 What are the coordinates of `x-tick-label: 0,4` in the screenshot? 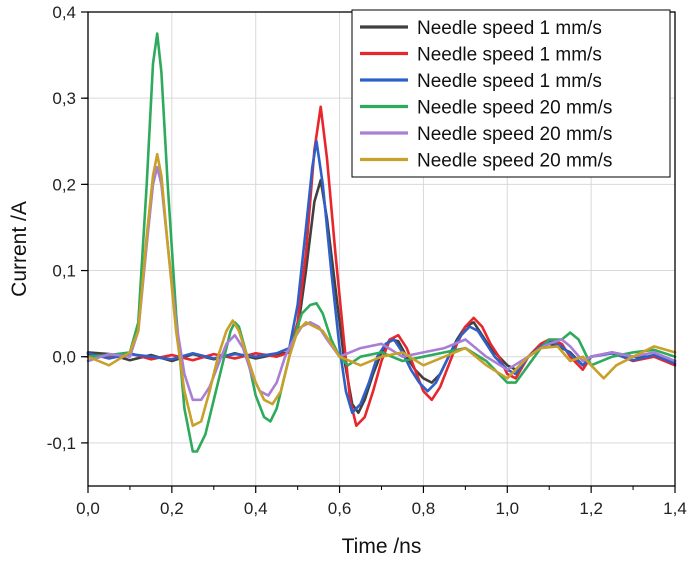 It's located at (256, 508).